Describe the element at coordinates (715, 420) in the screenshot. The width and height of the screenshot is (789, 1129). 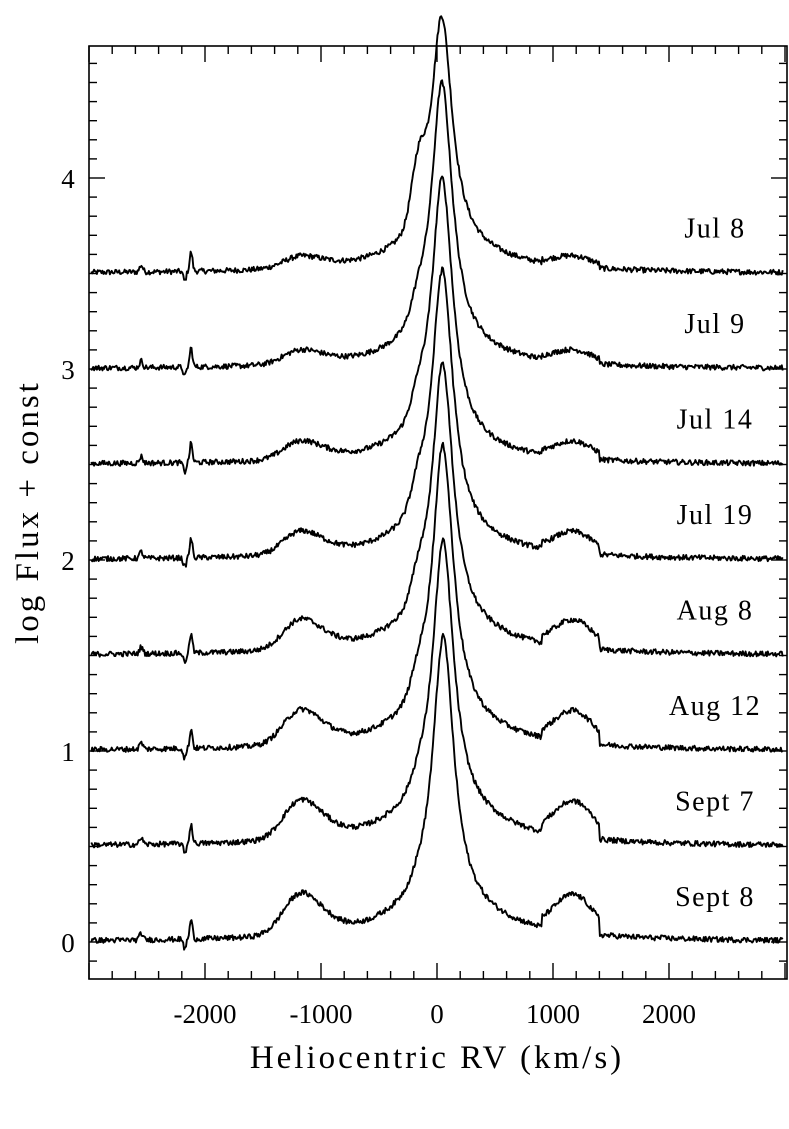
I see `series-label: Jul 14` at that location.